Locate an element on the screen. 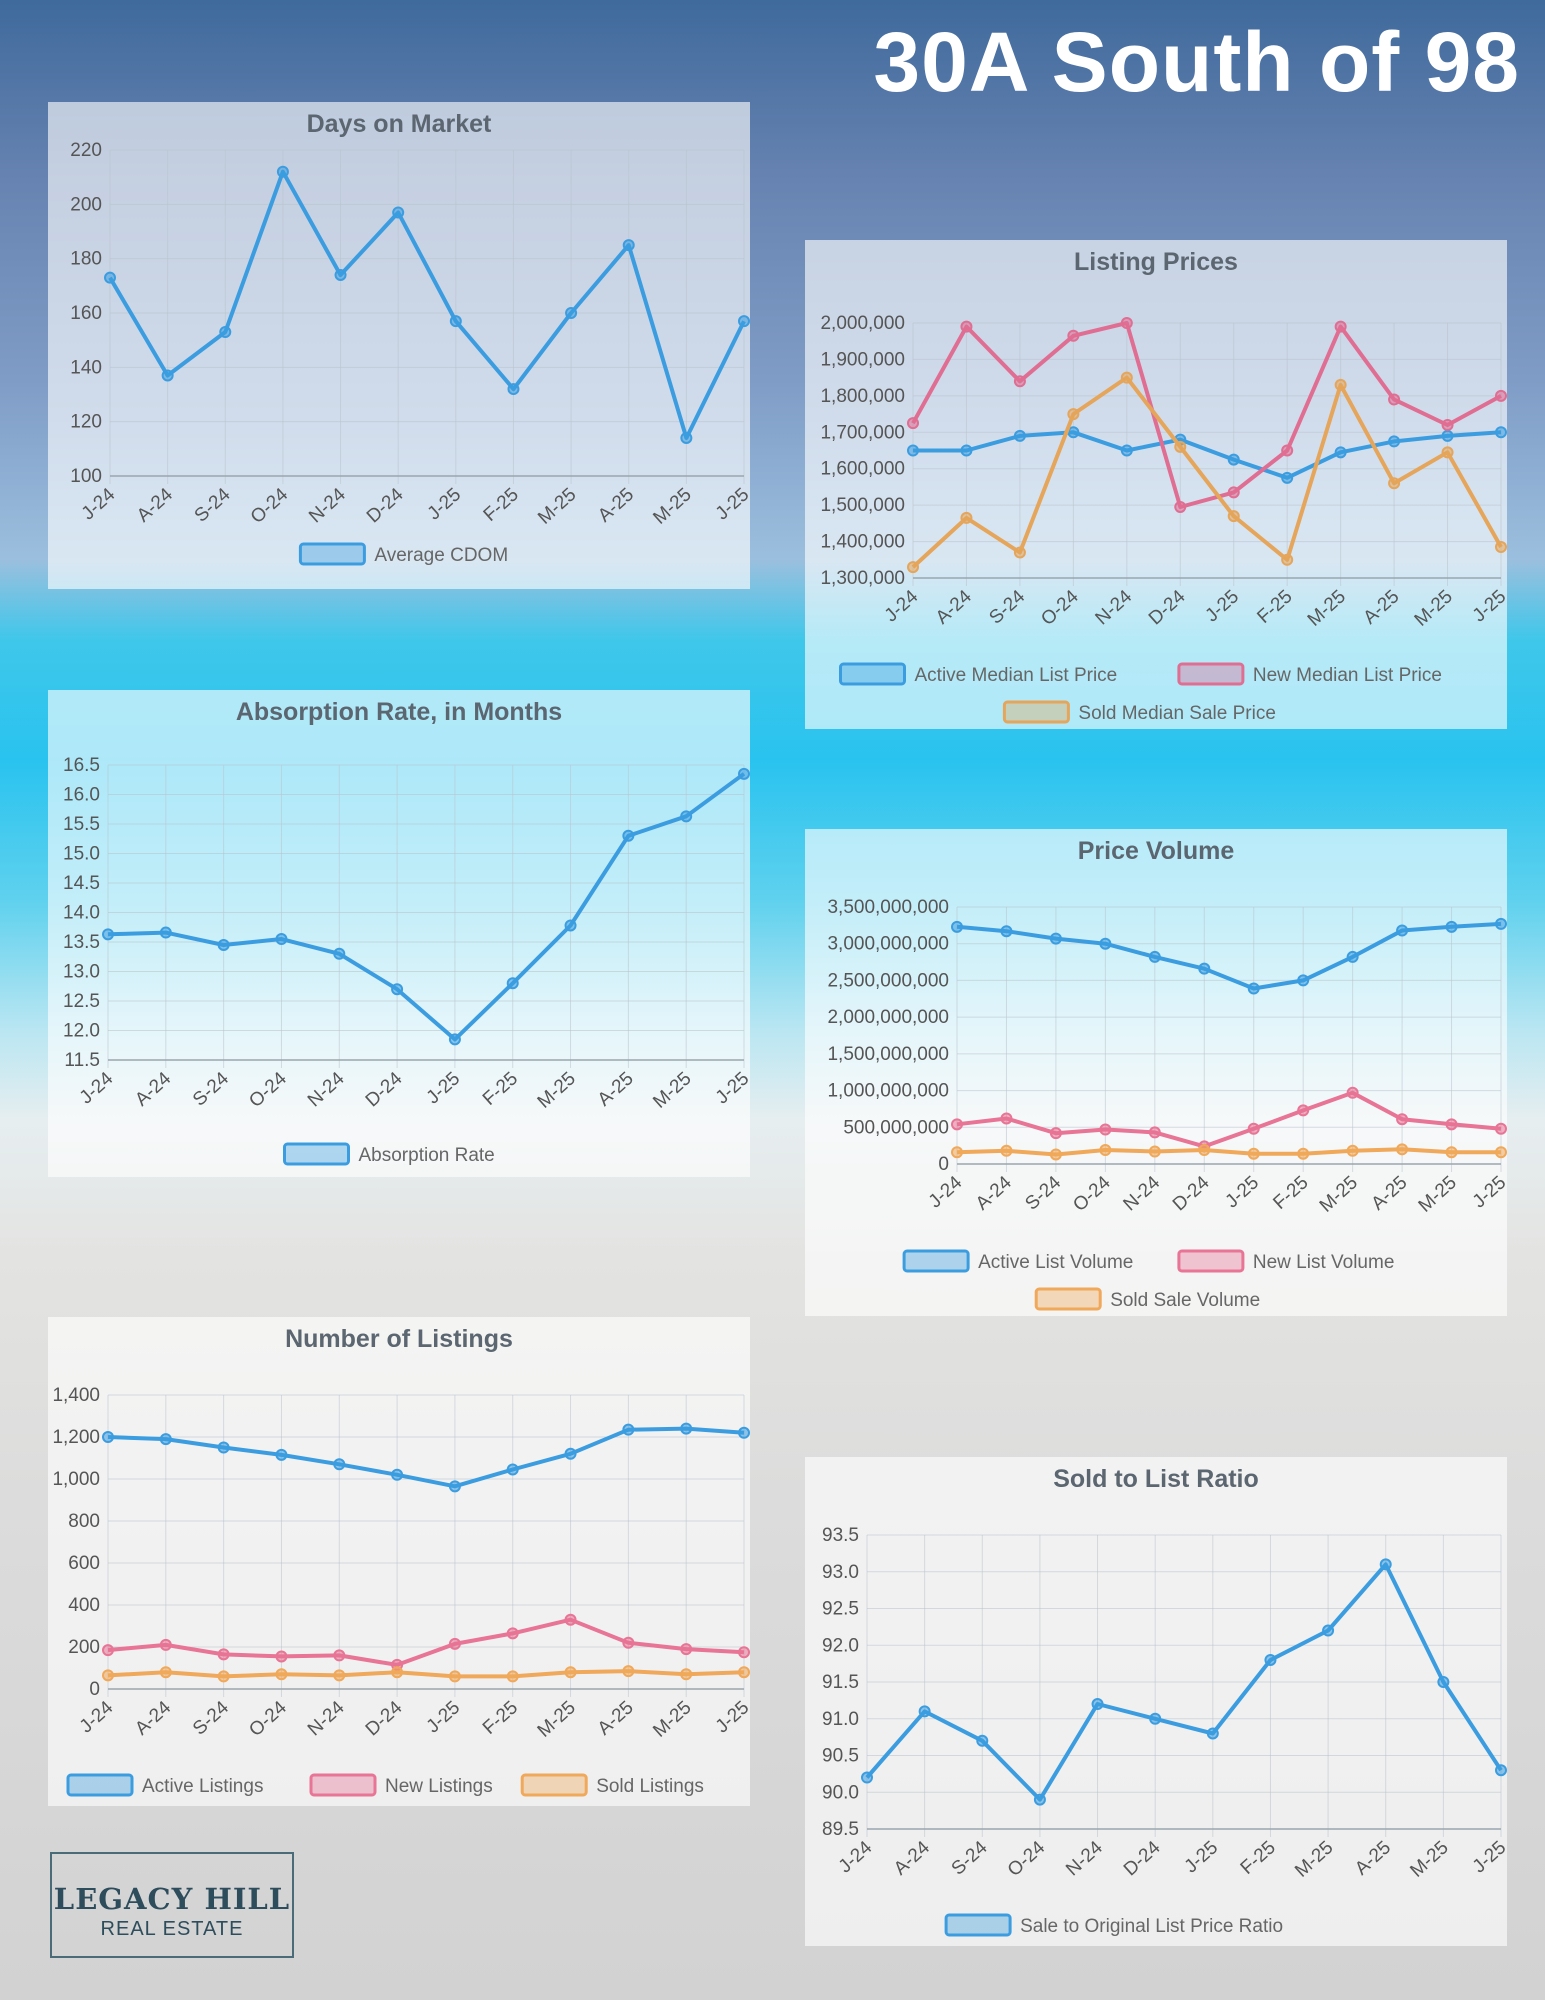 This screenshot has width=1545, height=2000. x-tick-label: F-25 is located at coordinates (1290, 1193).